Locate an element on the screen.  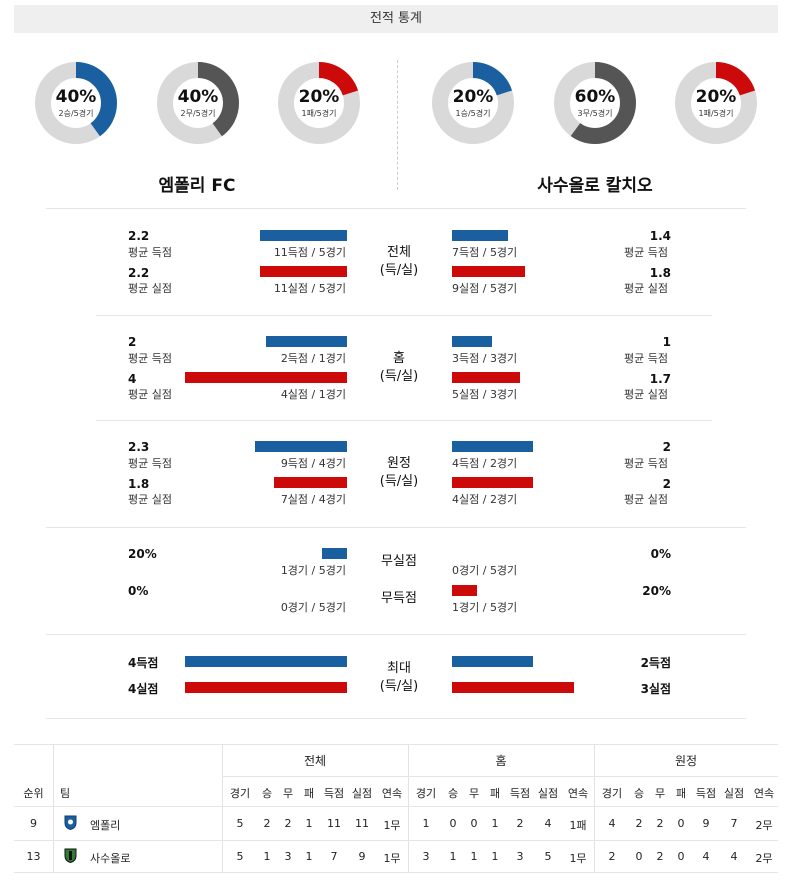
section-label-away: 원정 (득/실) is located at coordinates (399, 472).